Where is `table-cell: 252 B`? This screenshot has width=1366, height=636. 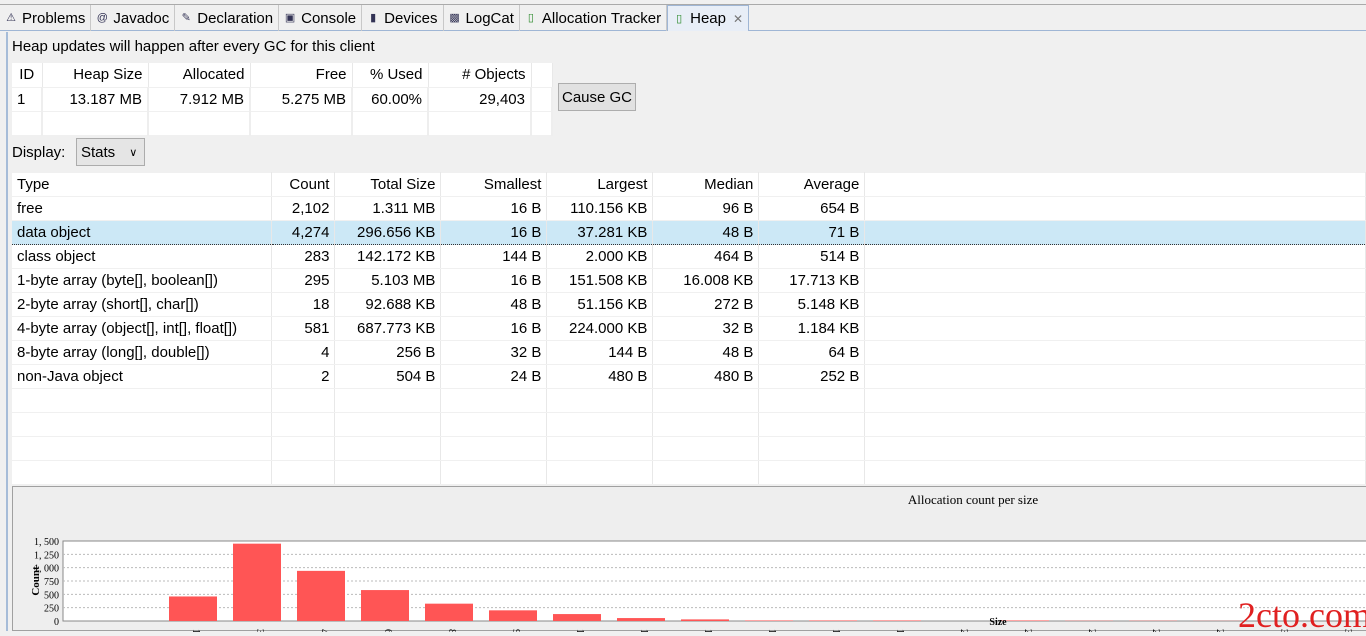
table-cell: 252 B is located at coordinates (812, 377).